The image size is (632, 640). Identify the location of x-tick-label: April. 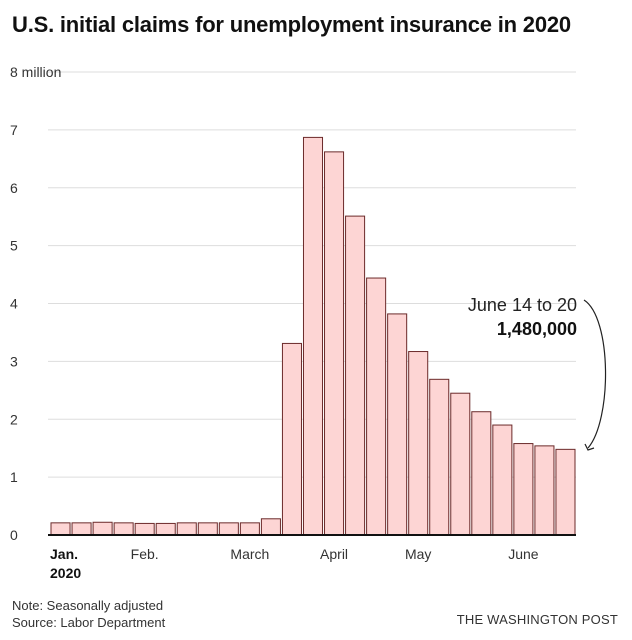
(334, 554).